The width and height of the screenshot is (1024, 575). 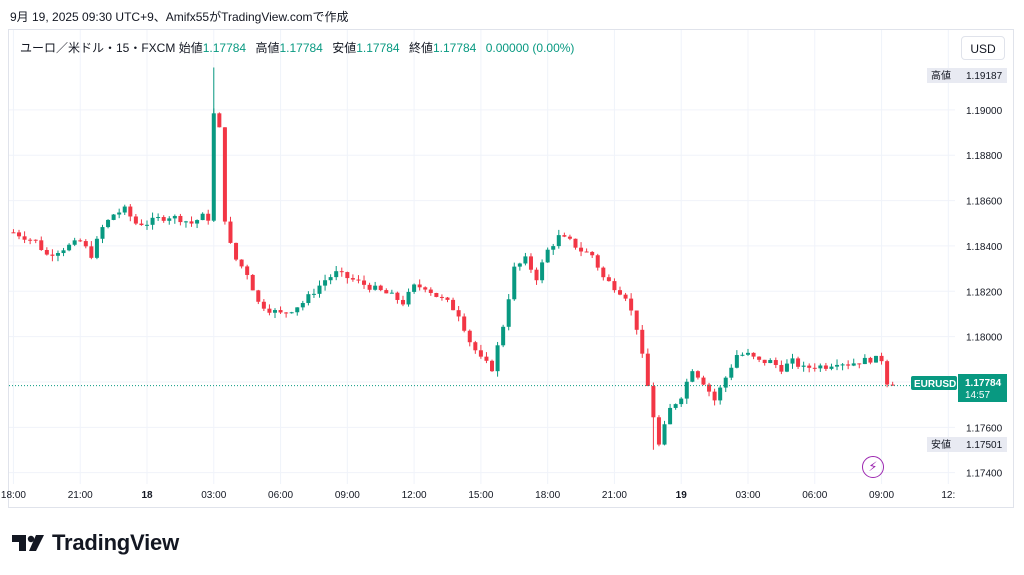 What do you see at coordinates (873, 467) in the screenshot?
I see `lightning-icon: ⚡` at bounding box center [873, 467].